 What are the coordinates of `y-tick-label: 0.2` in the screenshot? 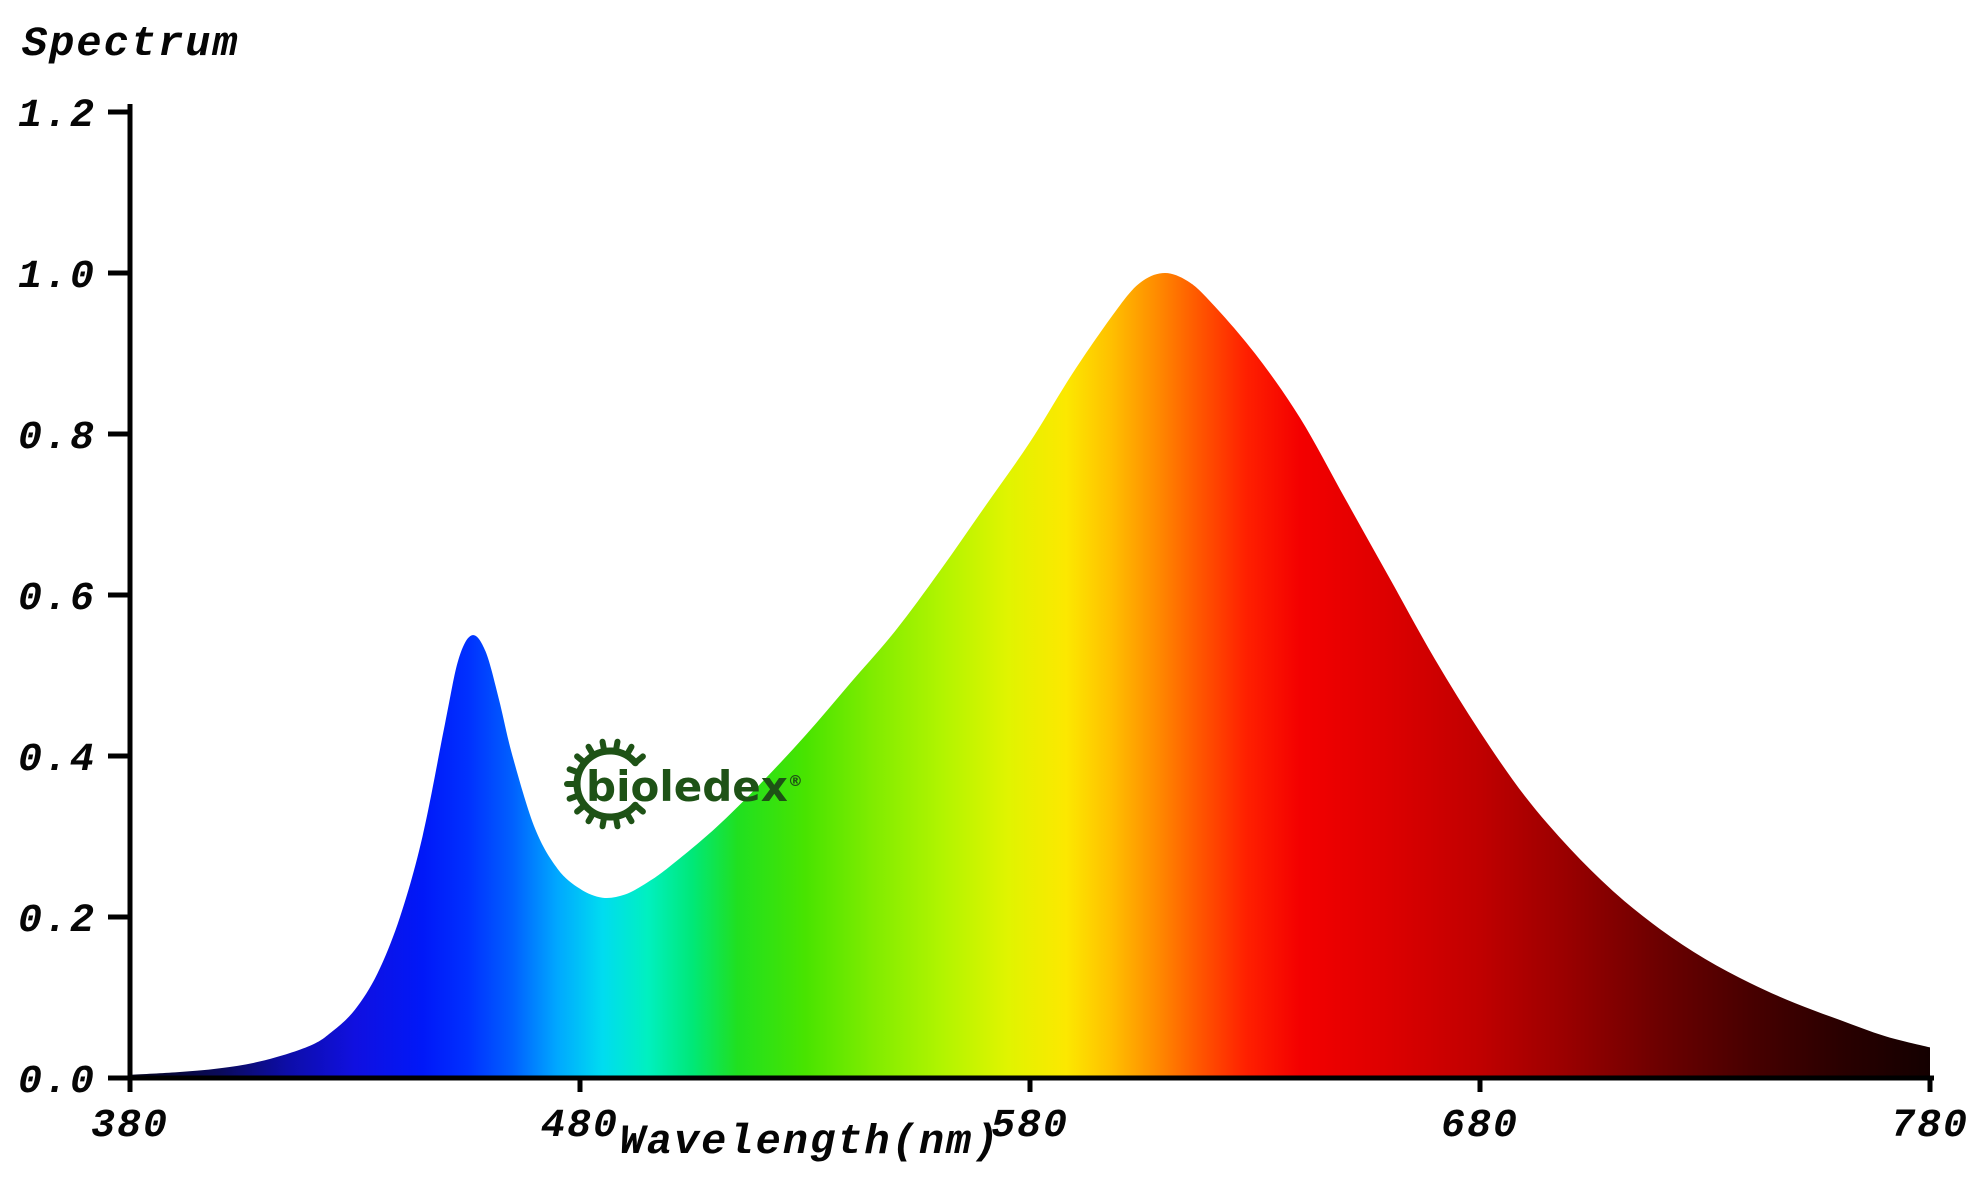 It's located at (57, 921).